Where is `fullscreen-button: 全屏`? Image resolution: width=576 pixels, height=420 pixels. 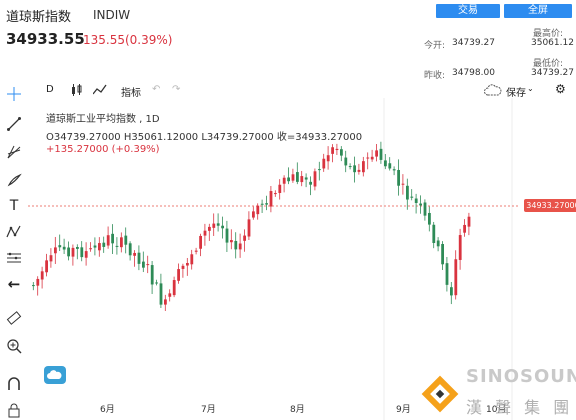 fullscreen-button: 全屏 is located at coordinates (538, 11).